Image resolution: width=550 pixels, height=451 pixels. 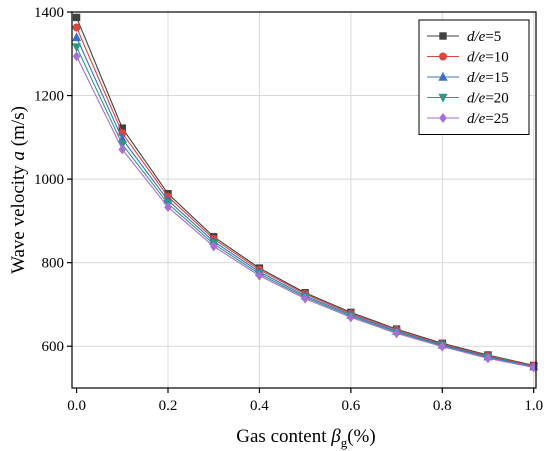 I want to click on legend-item: d/e=20, so click(x=468, y=99).